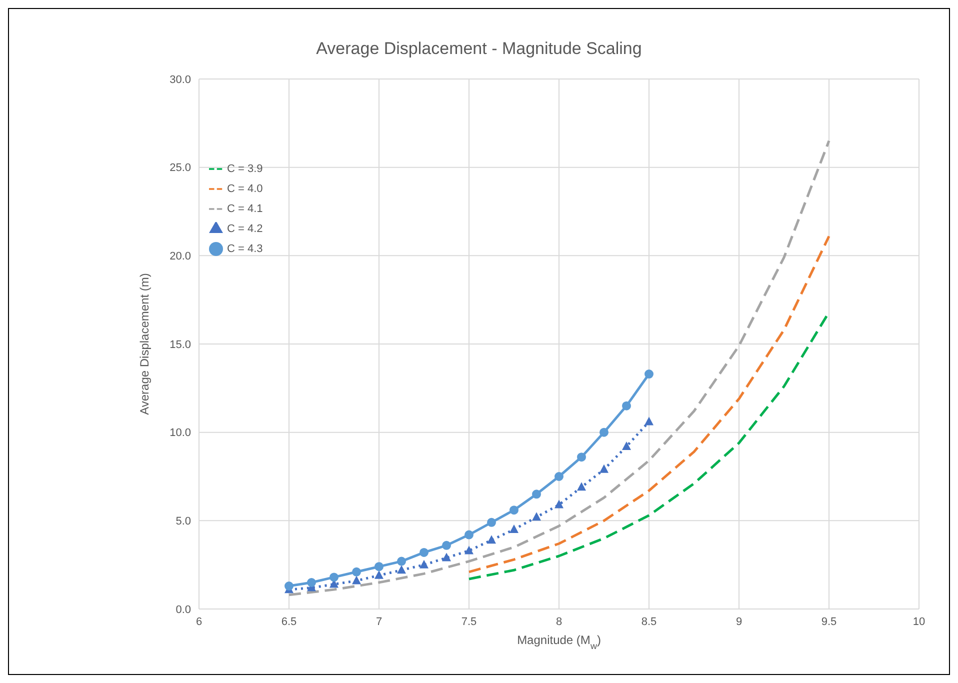 This screenshot has width=958, height=683. I want to click on y-tick-label: 0.0, so click(183, 610).